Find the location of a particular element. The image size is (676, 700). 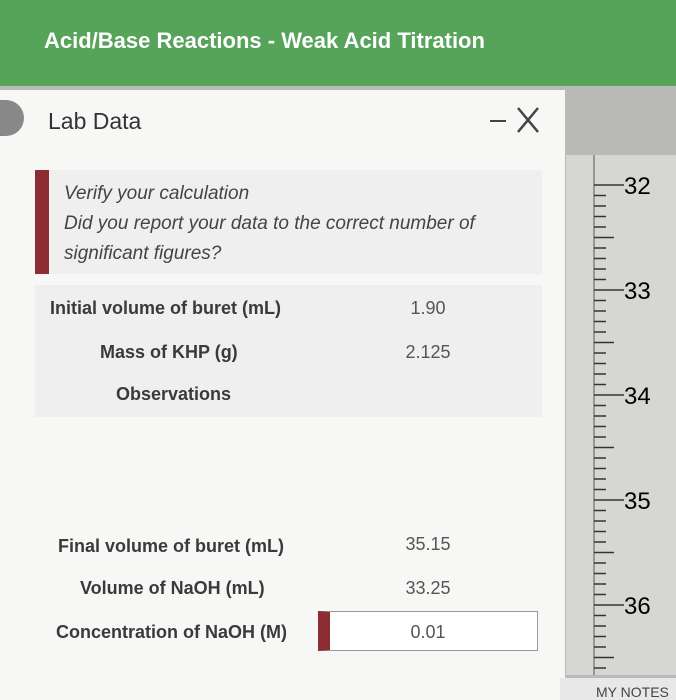

row-value: 2.125 is located at coordinates (428, 352).